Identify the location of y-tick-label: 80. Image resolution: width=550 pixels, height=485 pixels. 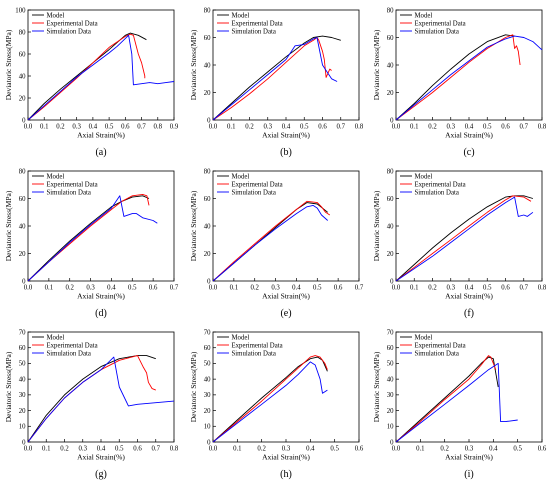
(207, 171).